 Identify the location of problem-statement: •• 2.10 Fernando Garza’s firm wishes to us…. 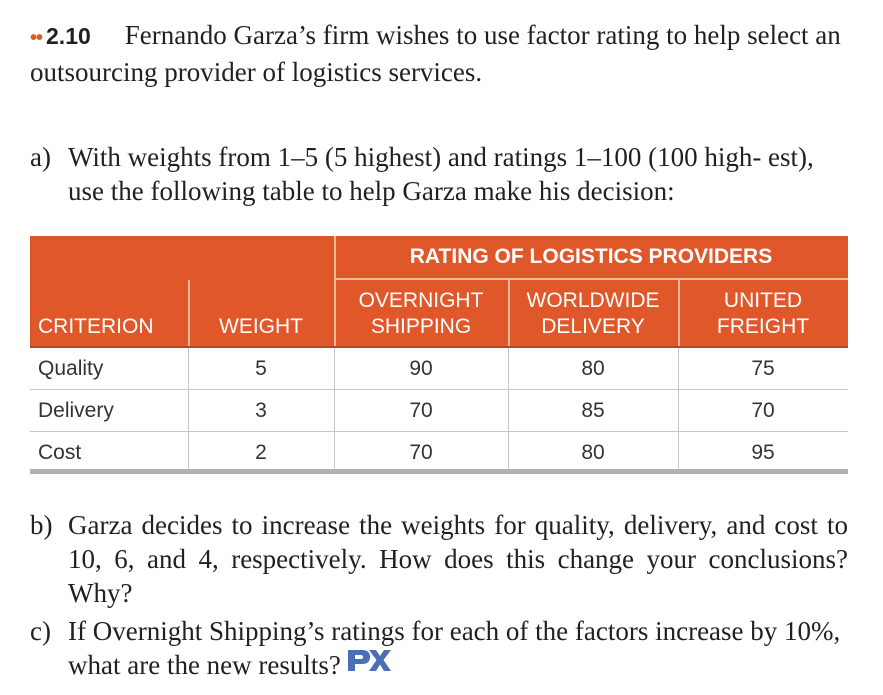
(445, 53).